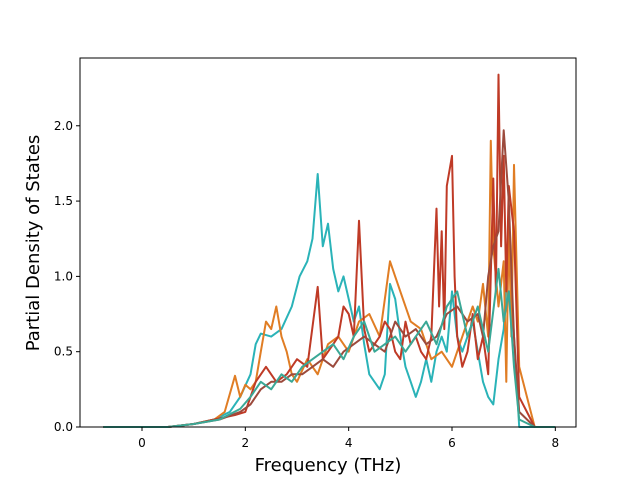 This screenshot has height=484, width=640. What do you see at coordinates (452, 443) in the screenshot?
I see `x-tick-label: 6` at bounding box center [452, 443].